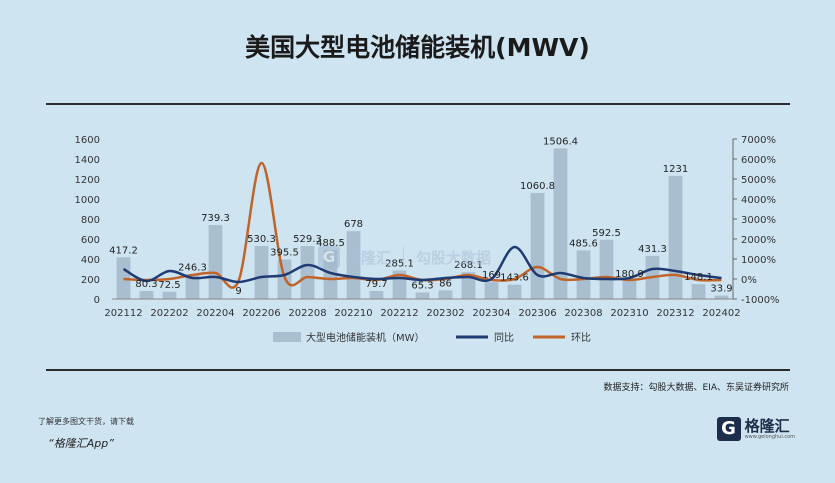 The width and height of the screenshot is (835, 483). What do you see at coordinates (307, 313) in the screenshot?
I see `x-tick-label: 202208` at bounding box center [307, 313].